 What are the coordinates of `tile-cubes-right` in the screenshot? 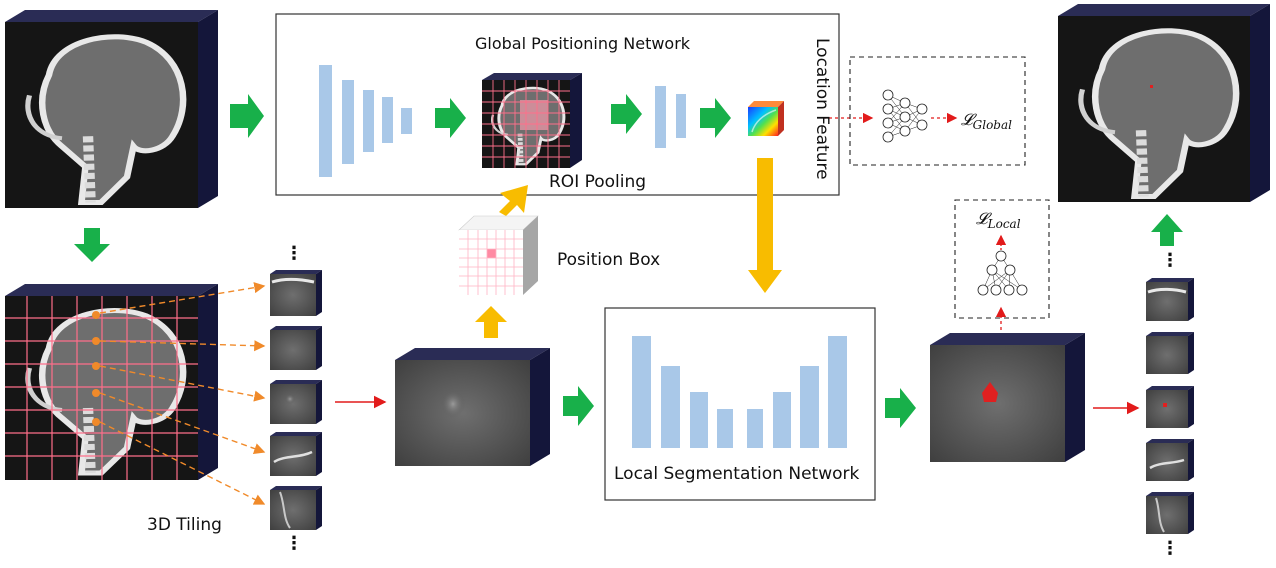 It's located at (1170, 406).